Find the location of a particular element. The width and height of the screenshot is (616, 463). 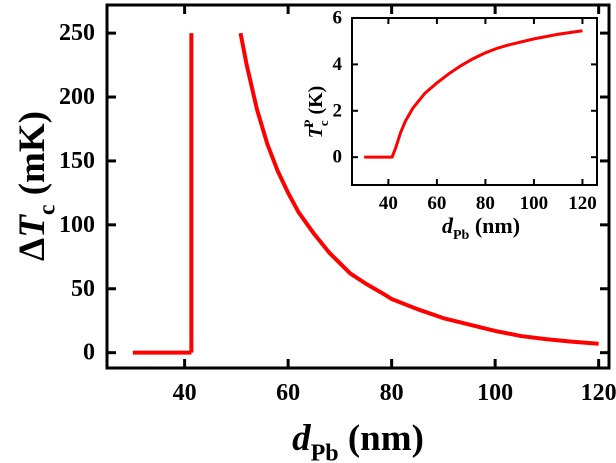

inset-x-tick-label: 60 is located at coordinates (436, 203).